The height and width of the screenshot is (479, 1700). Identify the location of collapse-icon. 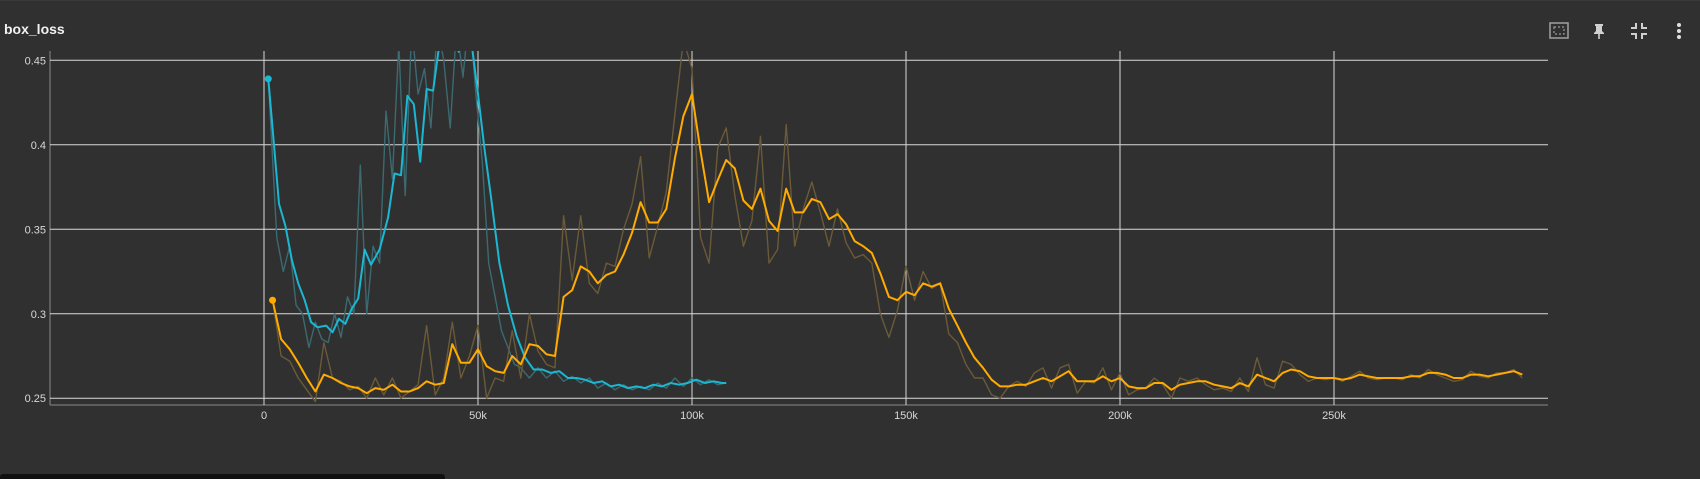
(1639, 31).